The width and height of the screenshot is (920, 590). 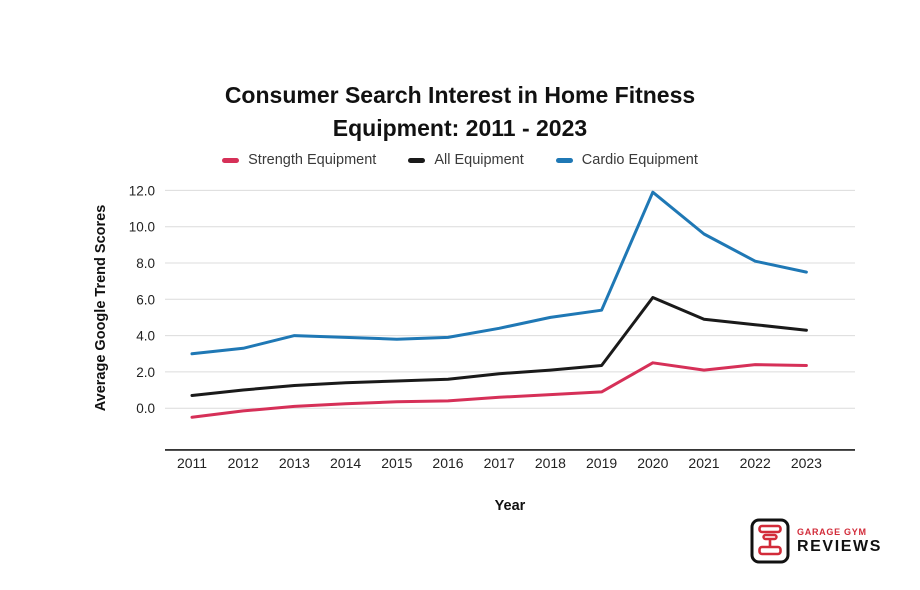 What do you see at coordinates (142, 190) in the screenshot?
I see `y-tick-label: 12.0` at bounding box center [142, 190].